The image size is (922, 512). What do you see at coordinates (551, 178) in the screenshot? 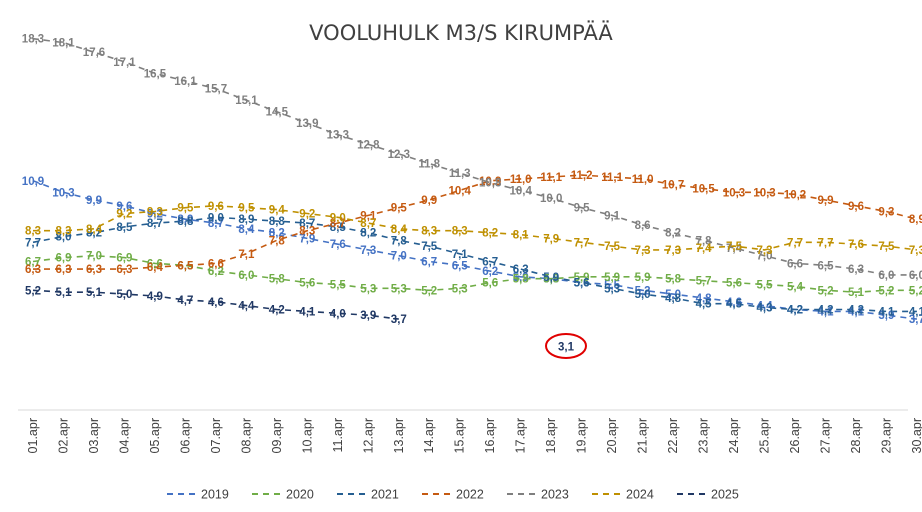
I see `data-label-2022-18: 11,1` at bounding box center [551, 178].